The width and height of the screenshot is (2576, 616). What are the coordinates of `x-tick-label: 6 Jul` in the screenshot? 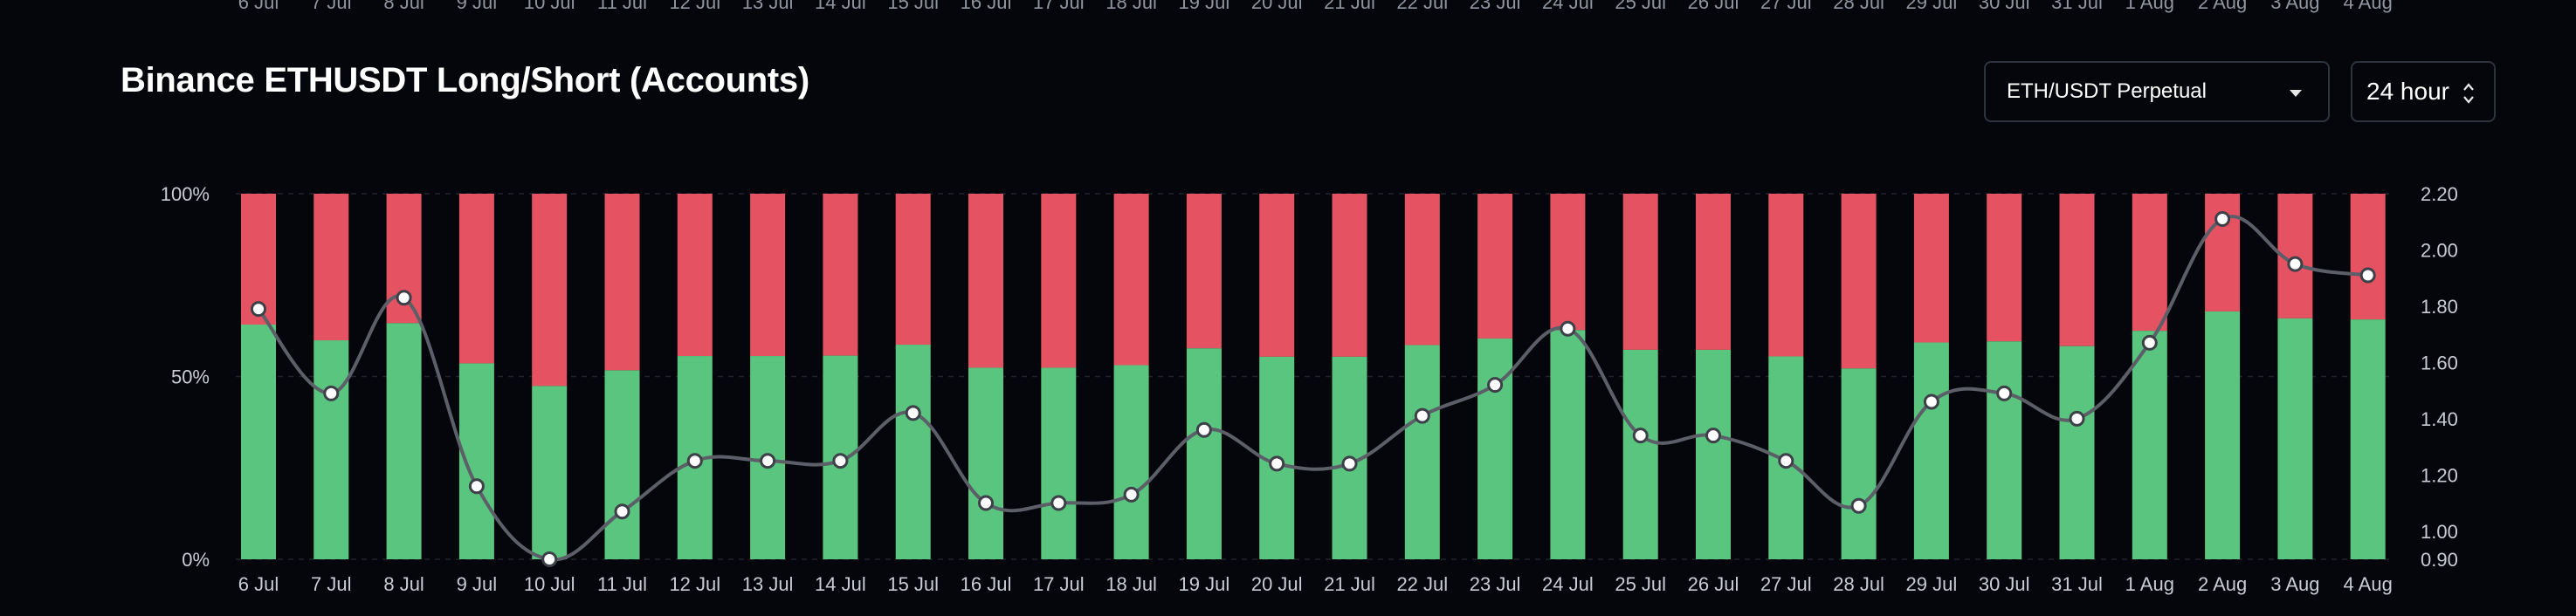 It's located at (258, 584).